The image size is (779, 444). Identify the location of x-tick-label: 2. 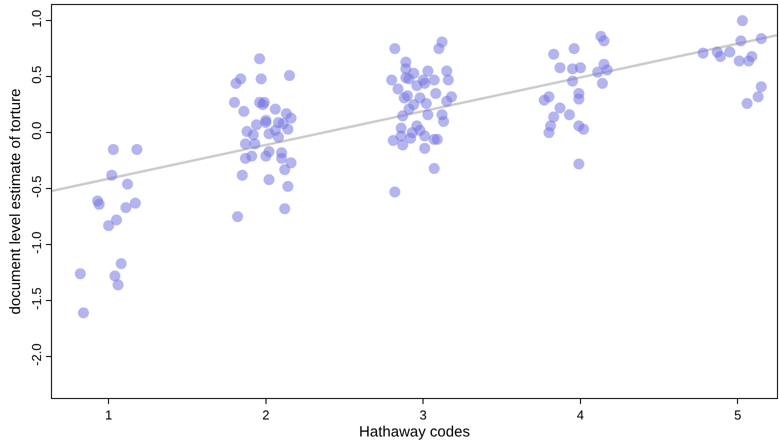
(266, 415).